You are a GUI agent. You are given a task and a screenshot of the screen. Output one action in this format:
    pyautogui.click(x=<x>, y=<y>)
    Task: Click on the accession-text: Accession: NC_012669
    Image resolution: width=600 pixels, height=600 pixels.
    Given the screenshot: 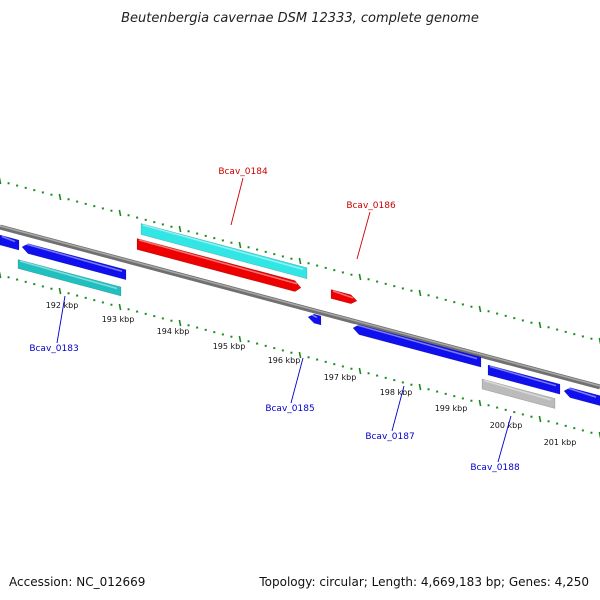 What is the action you would take?
    pyautogui.click(x=77, y=582)
    